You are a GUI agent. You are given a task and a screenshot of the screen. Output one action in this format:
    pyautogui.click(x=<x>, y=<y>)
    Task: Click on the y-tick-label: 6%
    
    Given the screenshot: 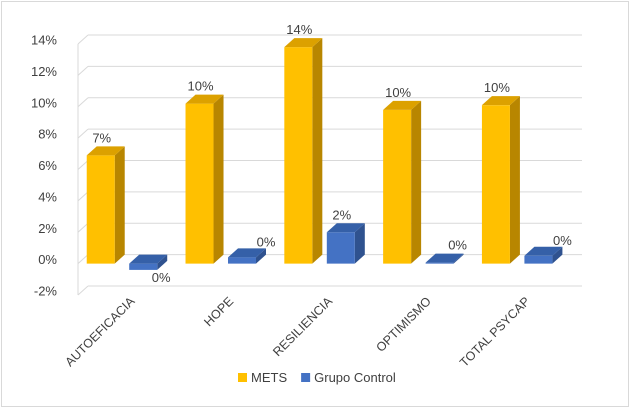 What is the action you would take?
    pyautogui.click(x=47, y=165)
    